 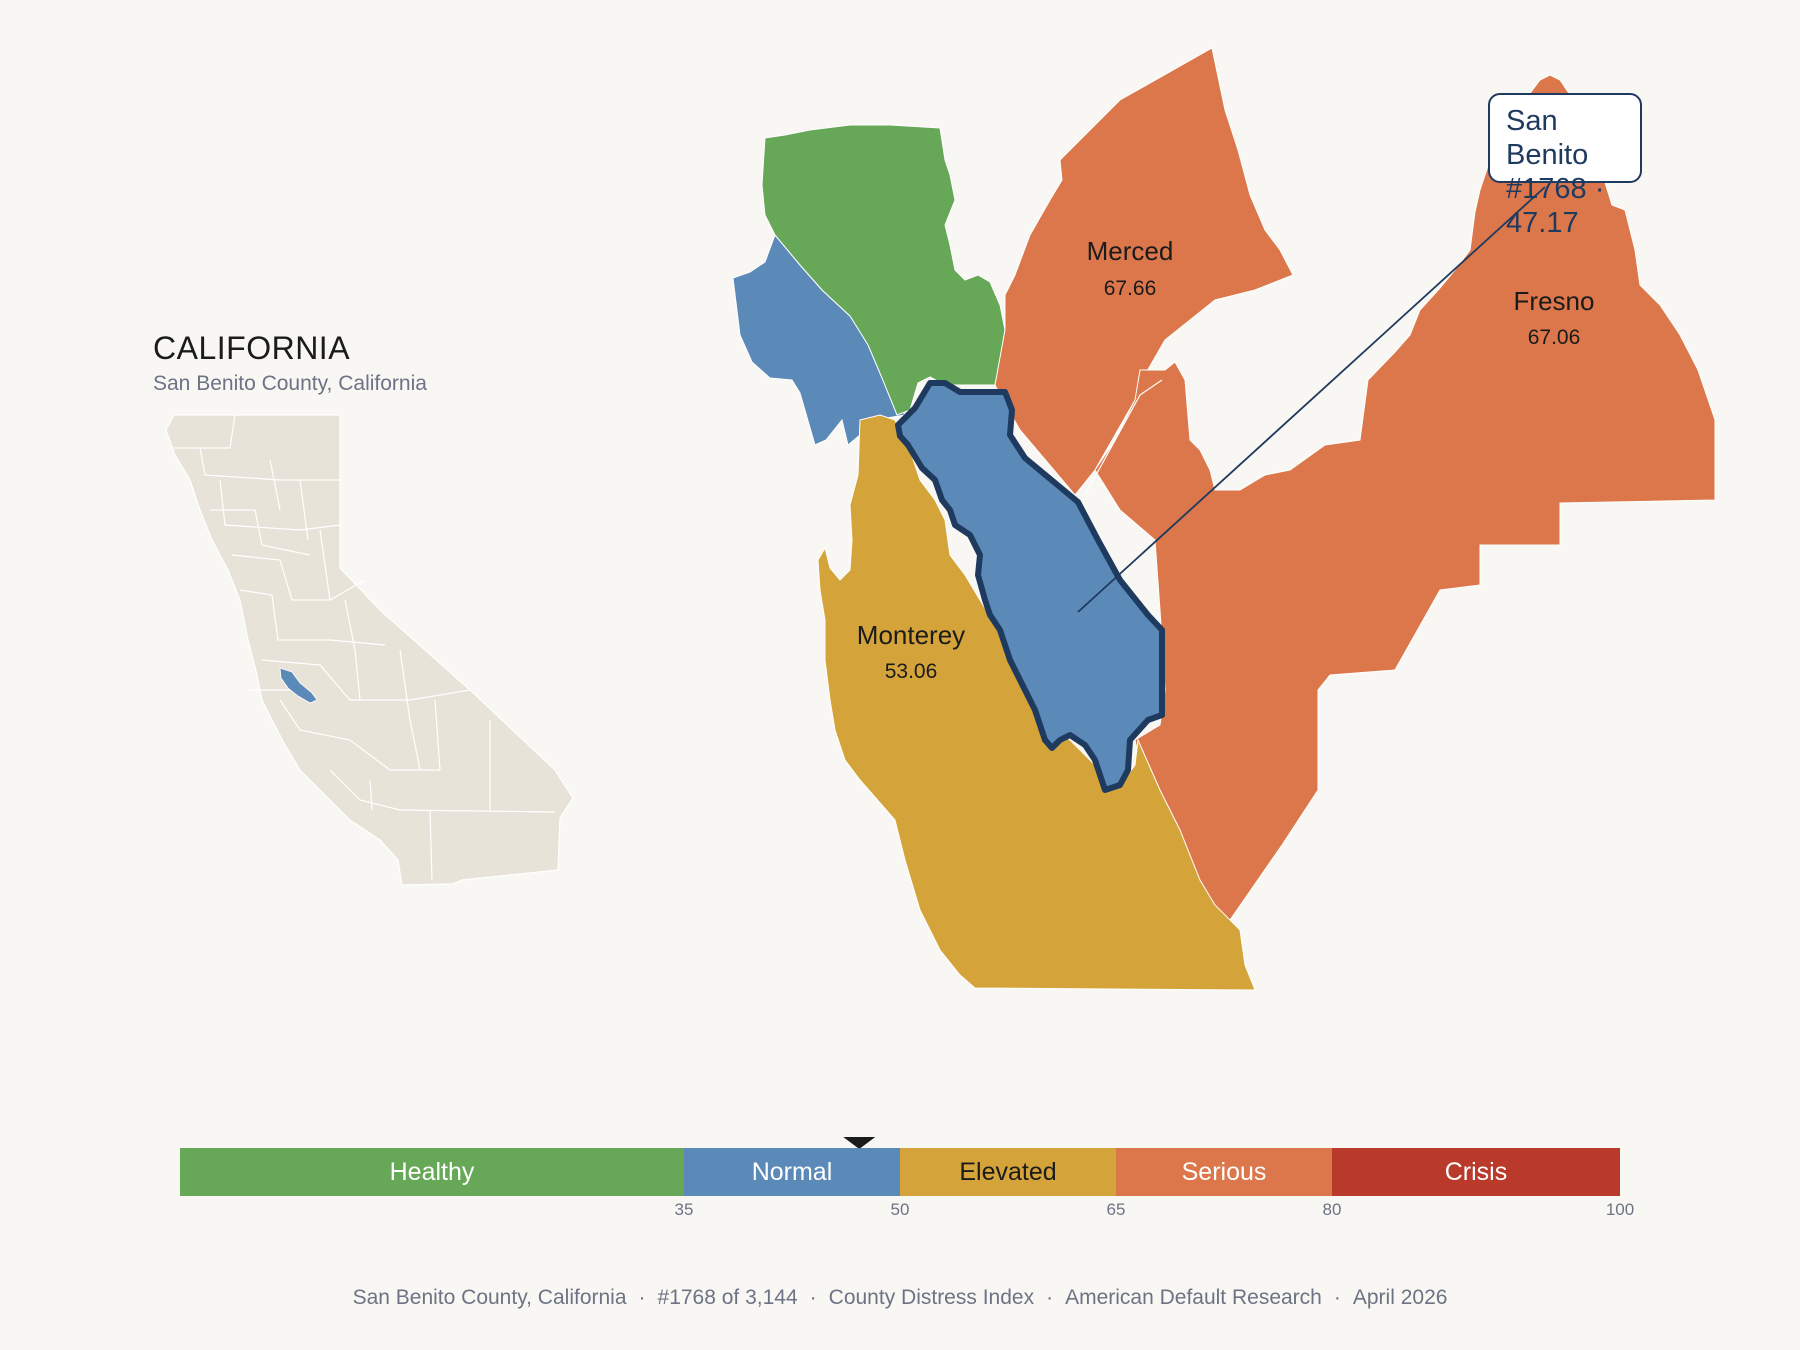 I want to click on state-title: CALIFORNIA, so click(x=252, y=348).